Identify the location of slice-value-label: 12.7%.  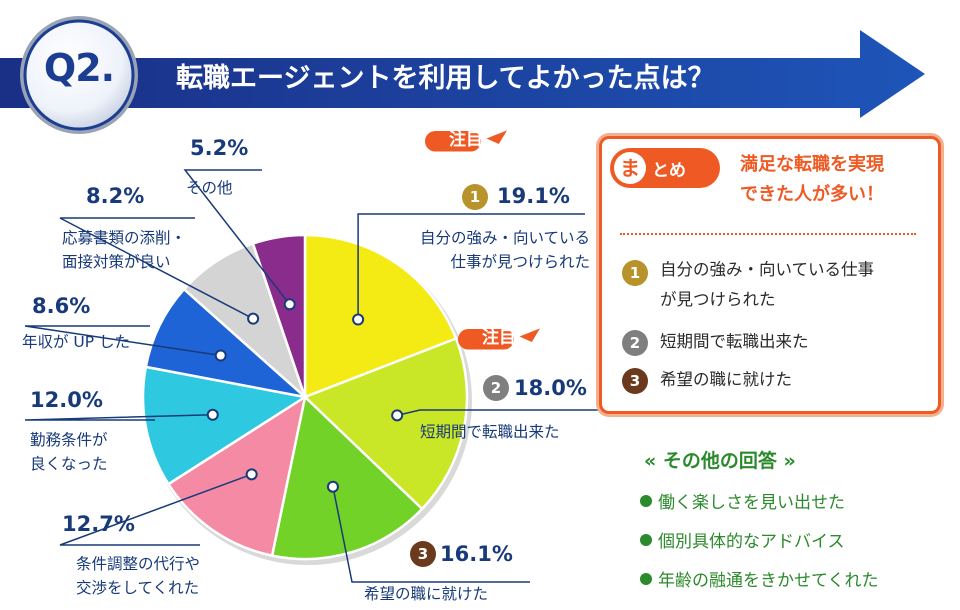
(98, 524).